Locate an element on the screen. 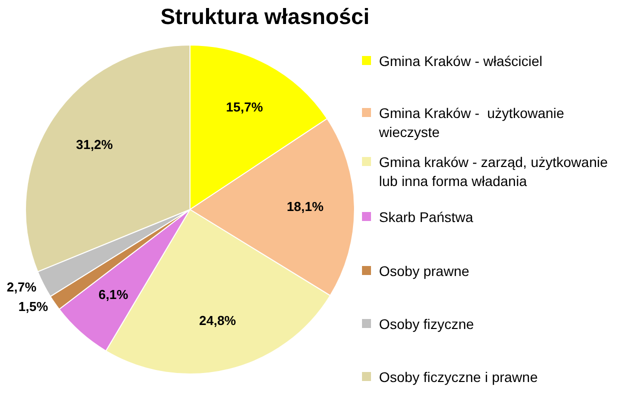 Image resolution: width=642 pixels, height=397 pixels. legend-label: Osoby prawne is located at coordinates (424, 271).